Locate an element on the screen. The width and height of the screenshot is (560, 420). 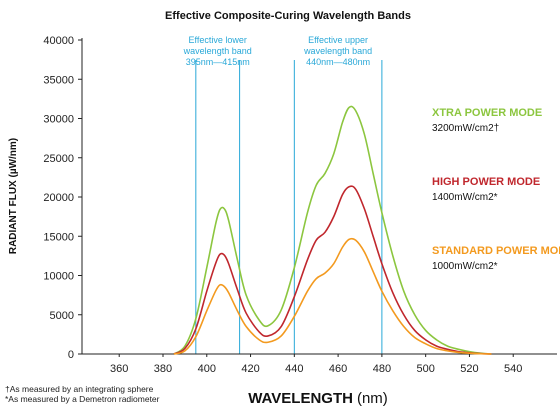
y-tick-label: 20000 is located at coordinates (58, 198).